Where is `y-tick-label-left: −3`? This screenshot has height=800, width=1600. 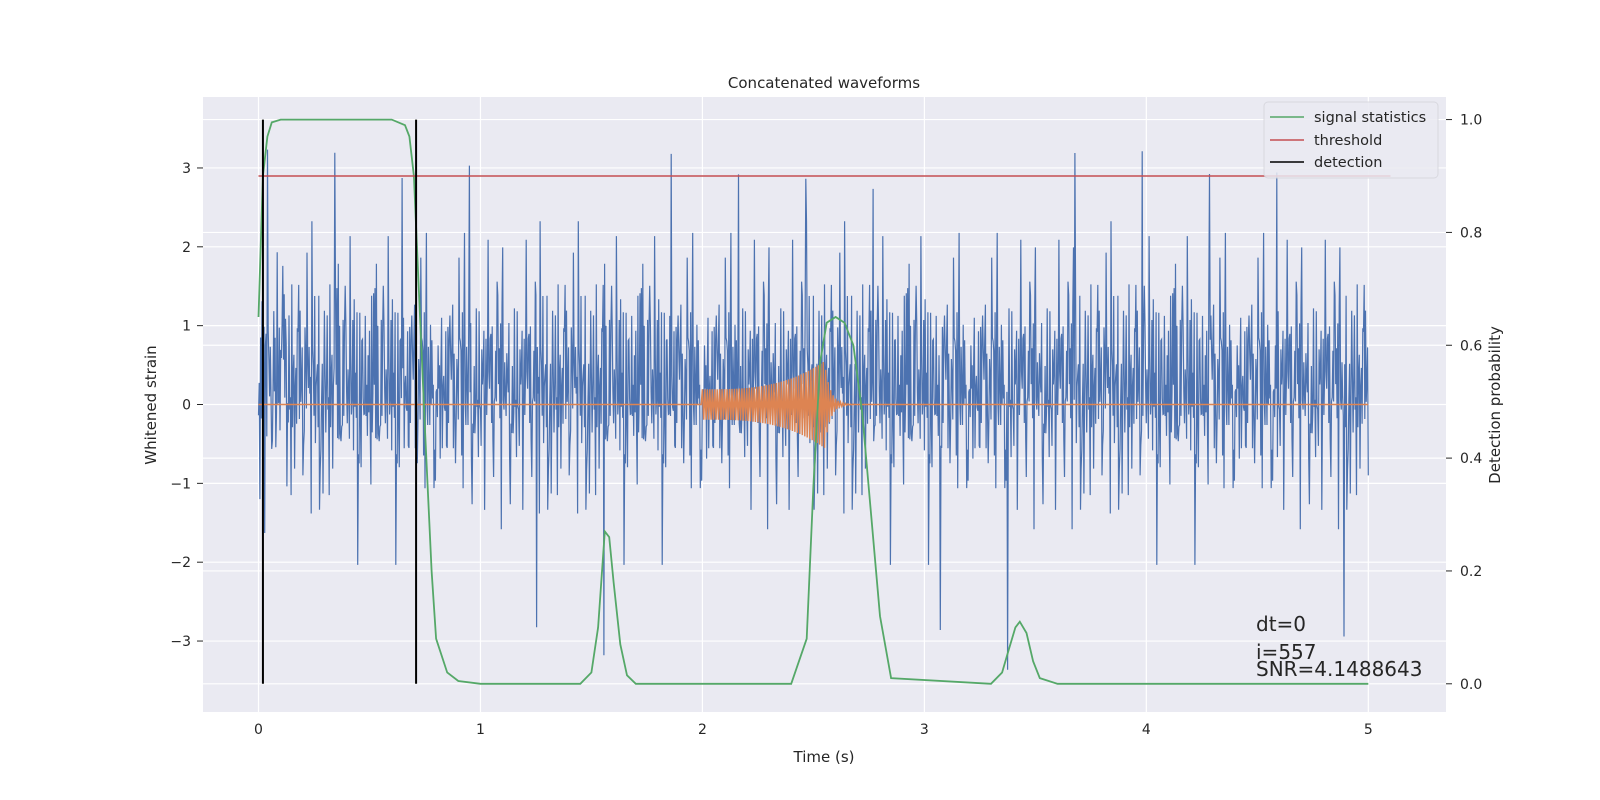
y-tick-label-left: −3 is located at coordinates (180, 642).